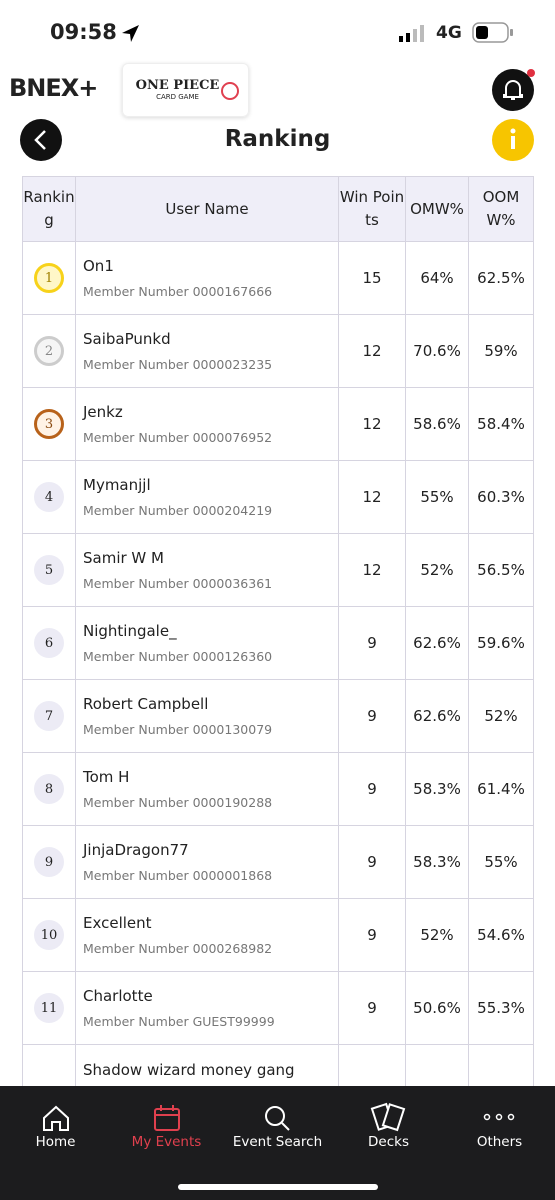 The width and height of the screenshot is (555, 1200). Describe the element at coordinates (437, 278) in the screenshot. I see `omw: 64%` at that location.